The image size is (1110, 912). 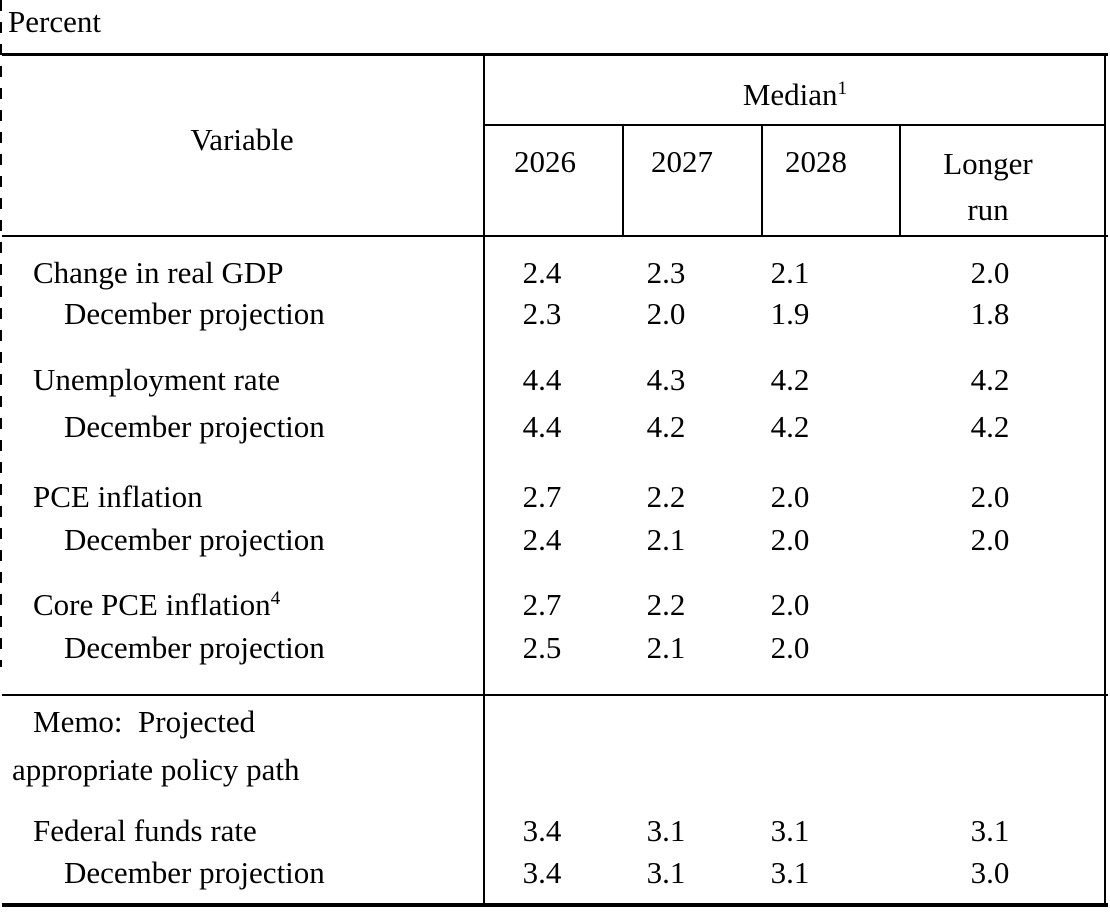 I want to click on column-header-2027: 2027, so click(x=682, y=161).